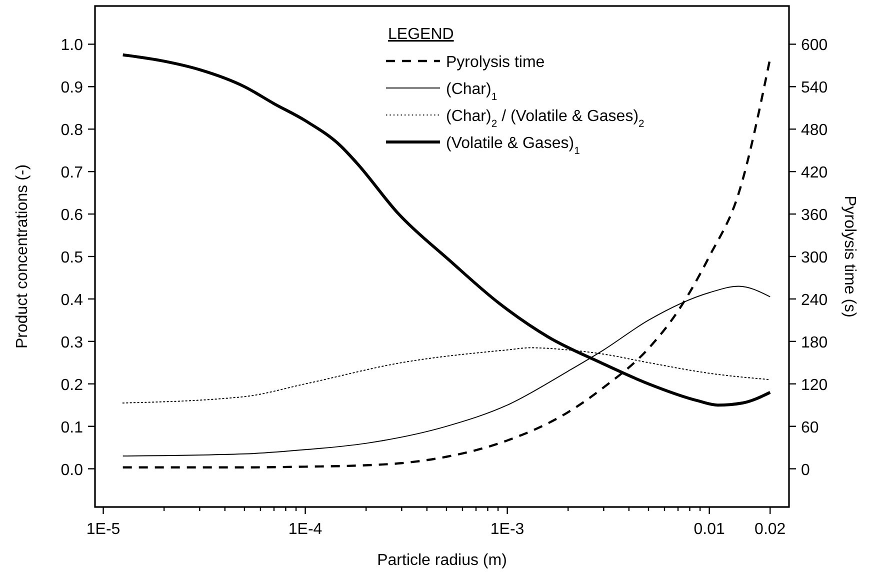 The height and width of the screenshot is (573, 870). Describe the element at coordinates (72, 131) in the screenshot. I see `y-tick-label: 0.8` at that location.